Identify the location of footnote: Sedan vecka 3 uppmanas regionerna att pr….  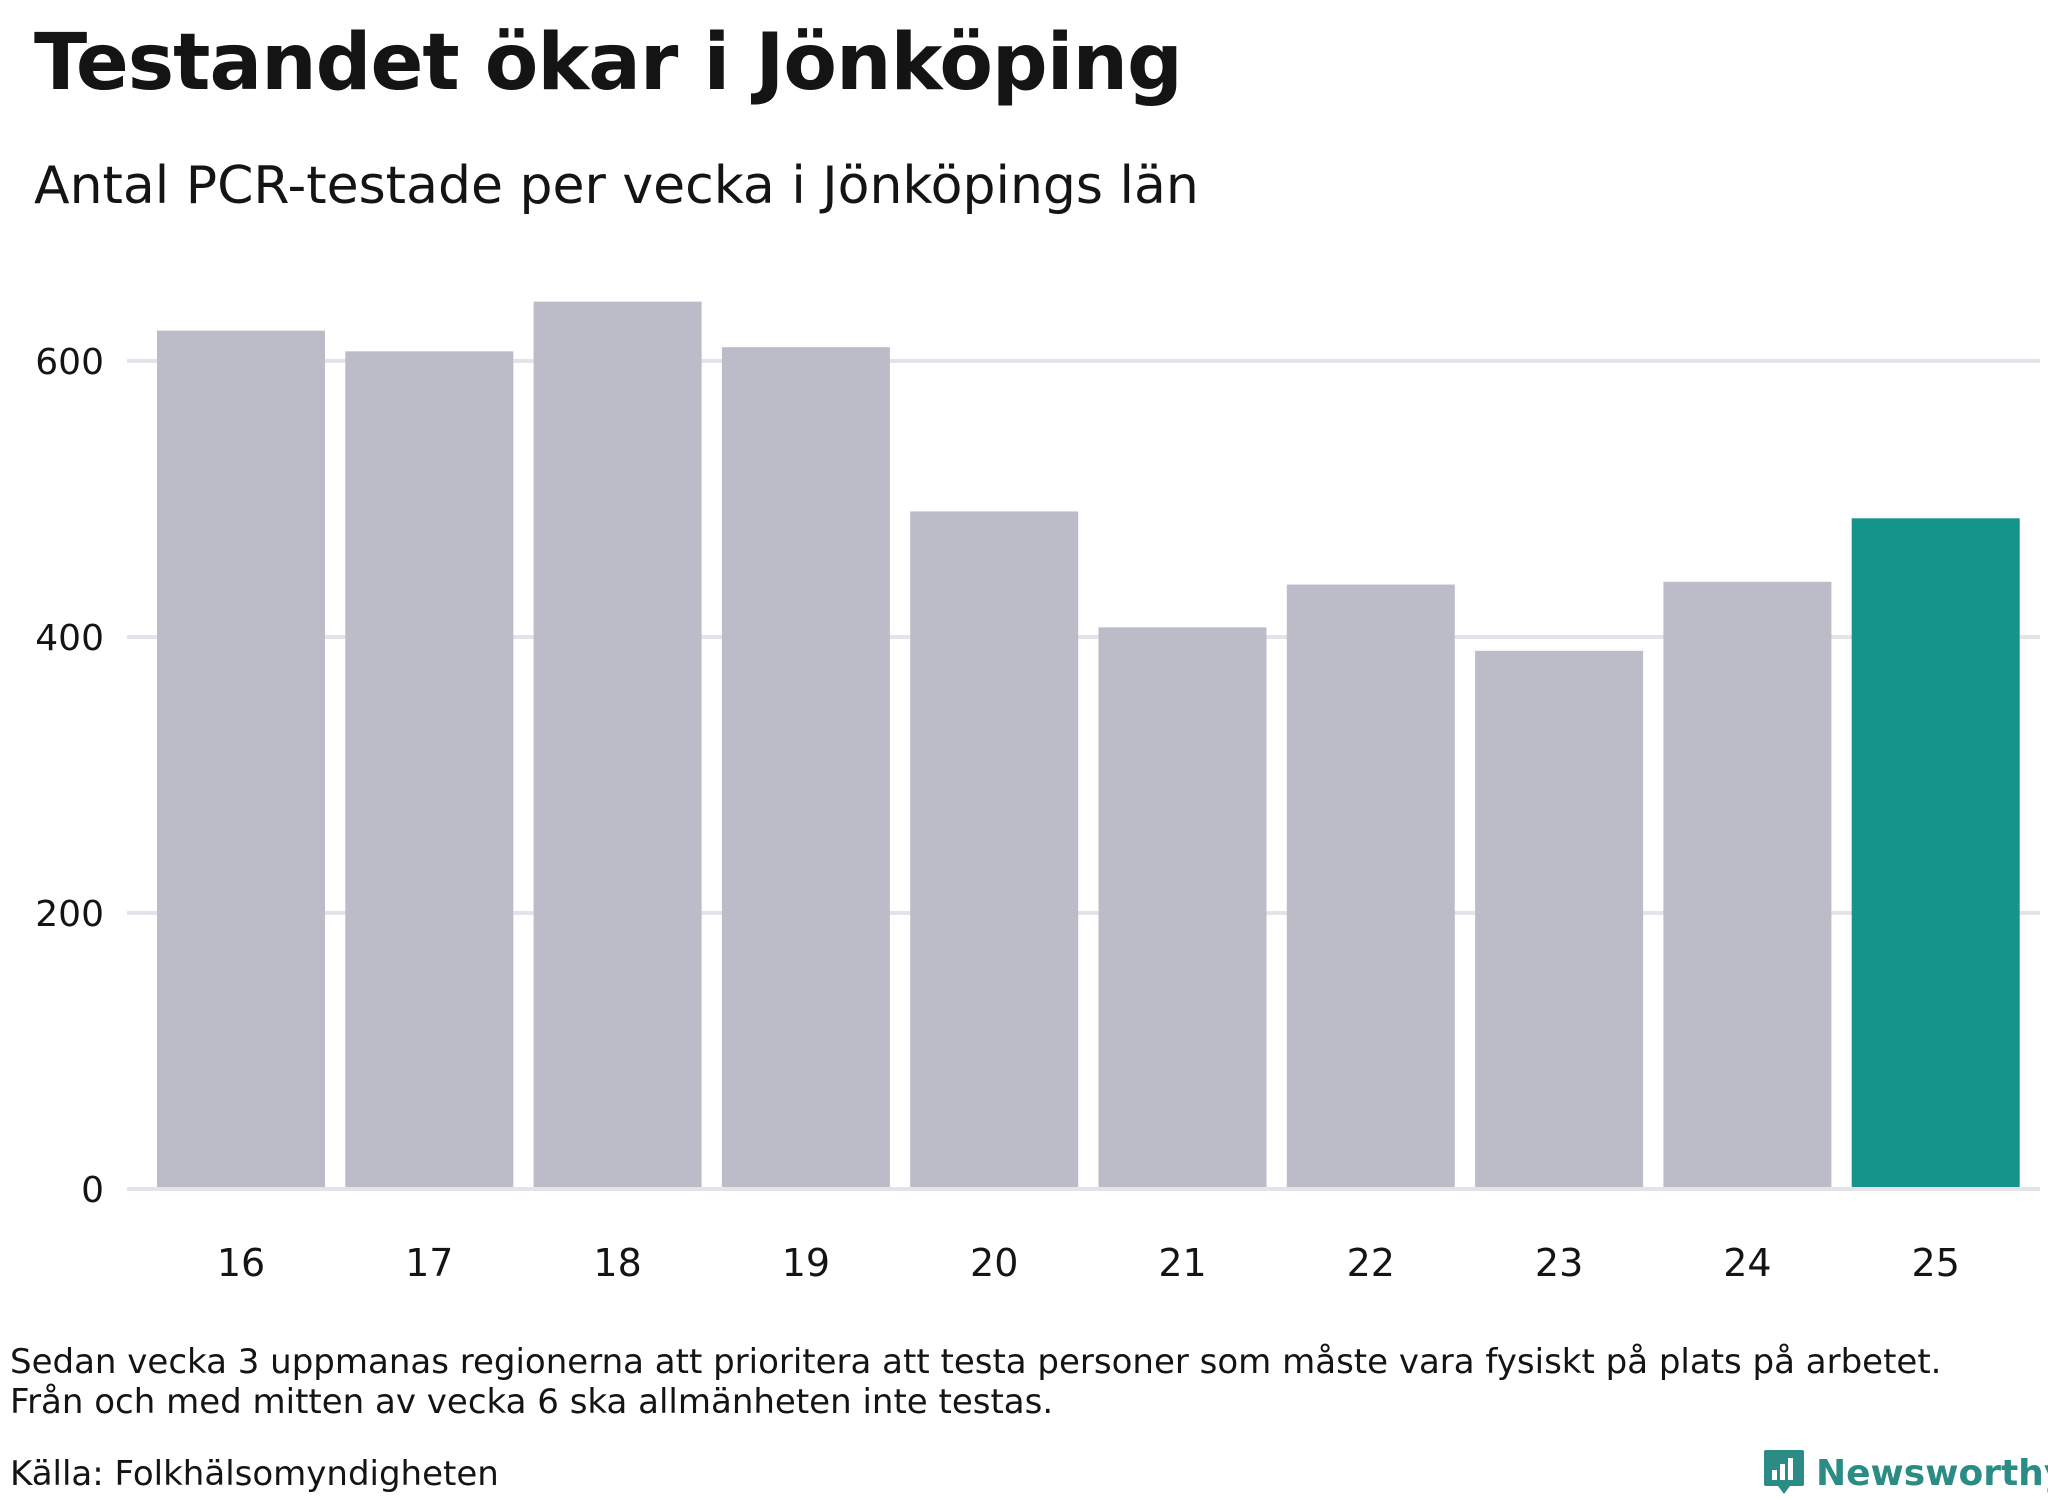
(975, 1382).